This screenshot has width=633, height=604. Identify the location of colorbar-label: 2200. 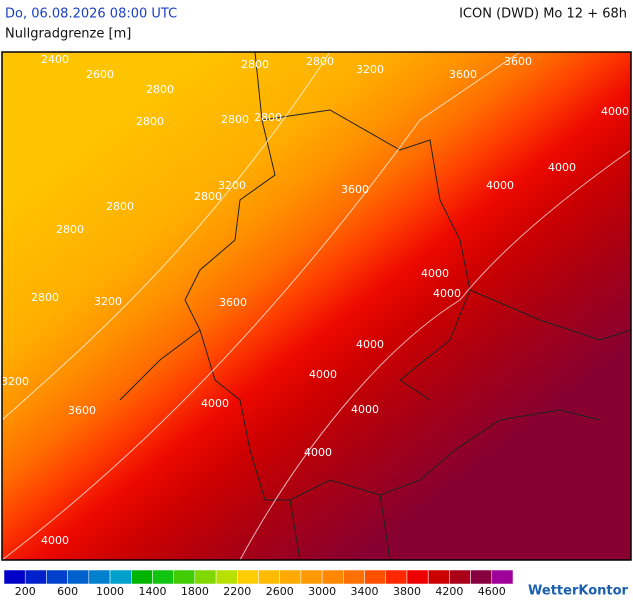
(237, 591).